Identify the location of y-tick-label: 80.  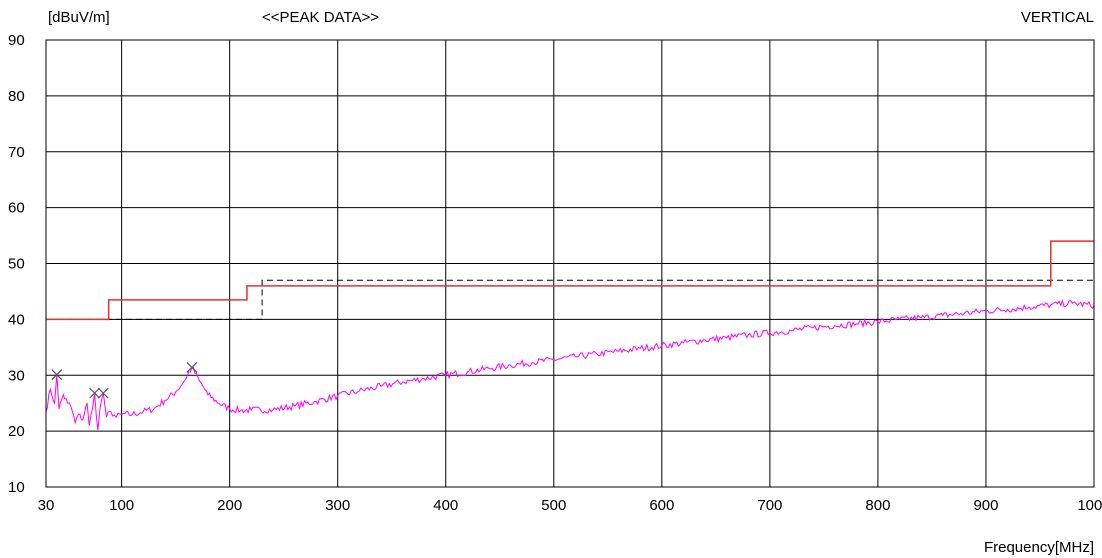
(16, 96).